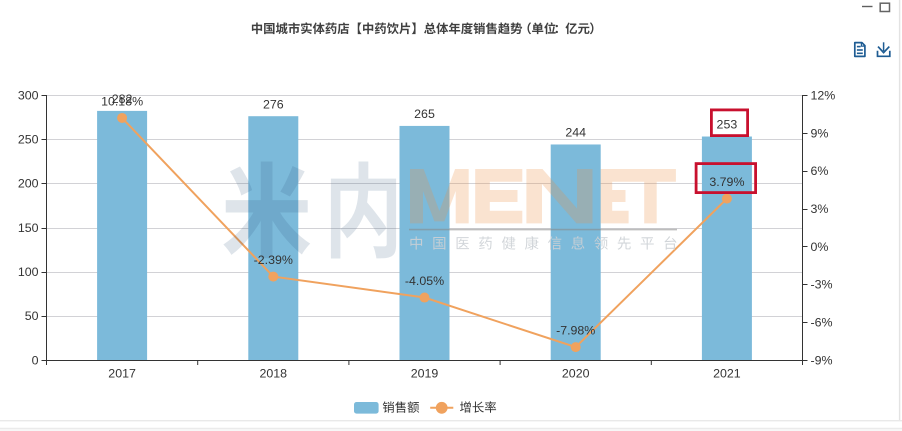  I want to click on svg-text: 0, so click(35, 360).